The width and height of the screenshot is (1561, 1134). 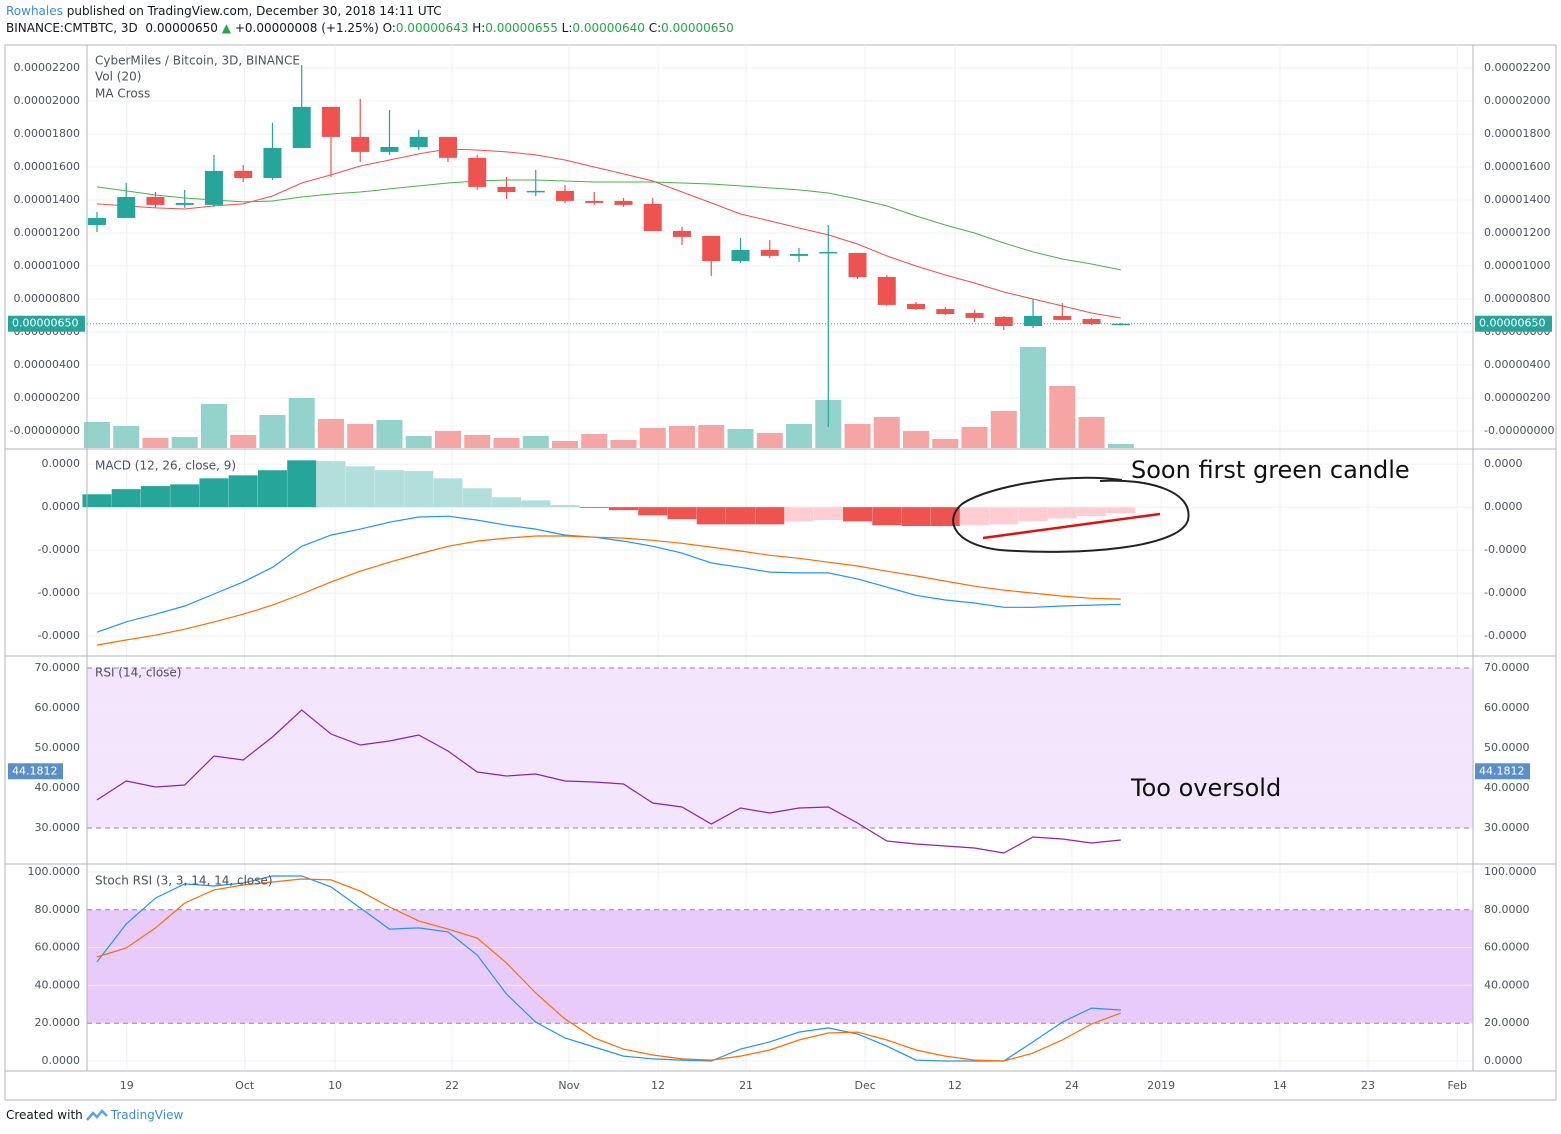 I want to click on y-tick-label: 0.00000400, so click(x=1517, y=364).